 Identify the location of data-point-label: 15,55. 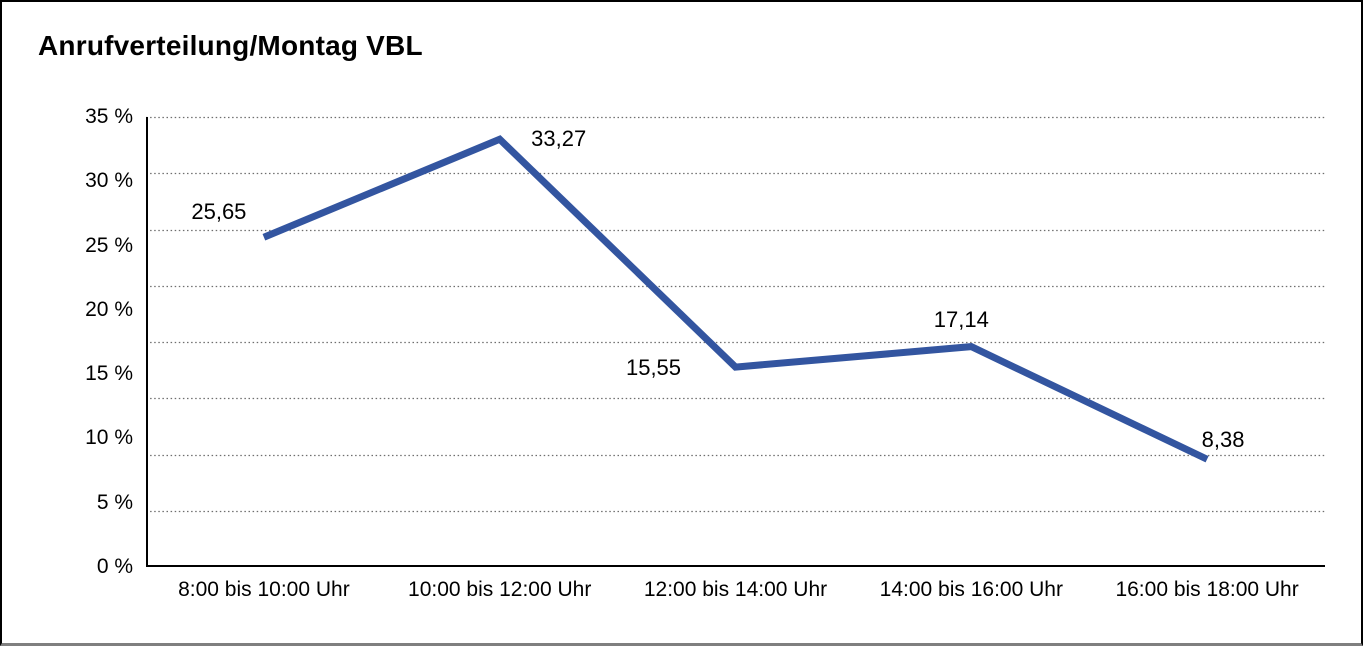
(653, 368).